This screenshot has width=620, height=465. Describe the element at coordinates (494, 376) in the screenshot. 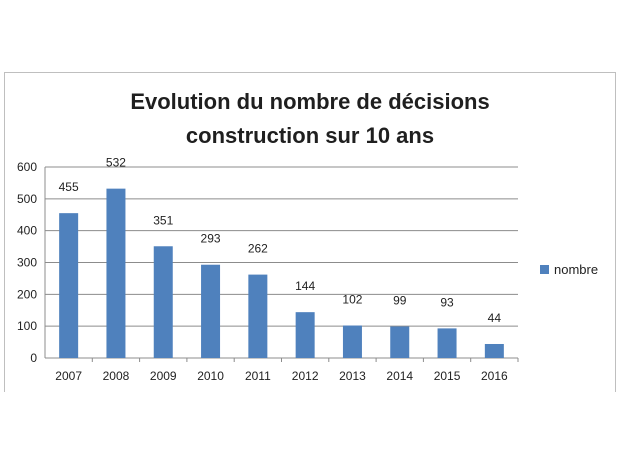

I see `x-tick-label: 2016` at that location.